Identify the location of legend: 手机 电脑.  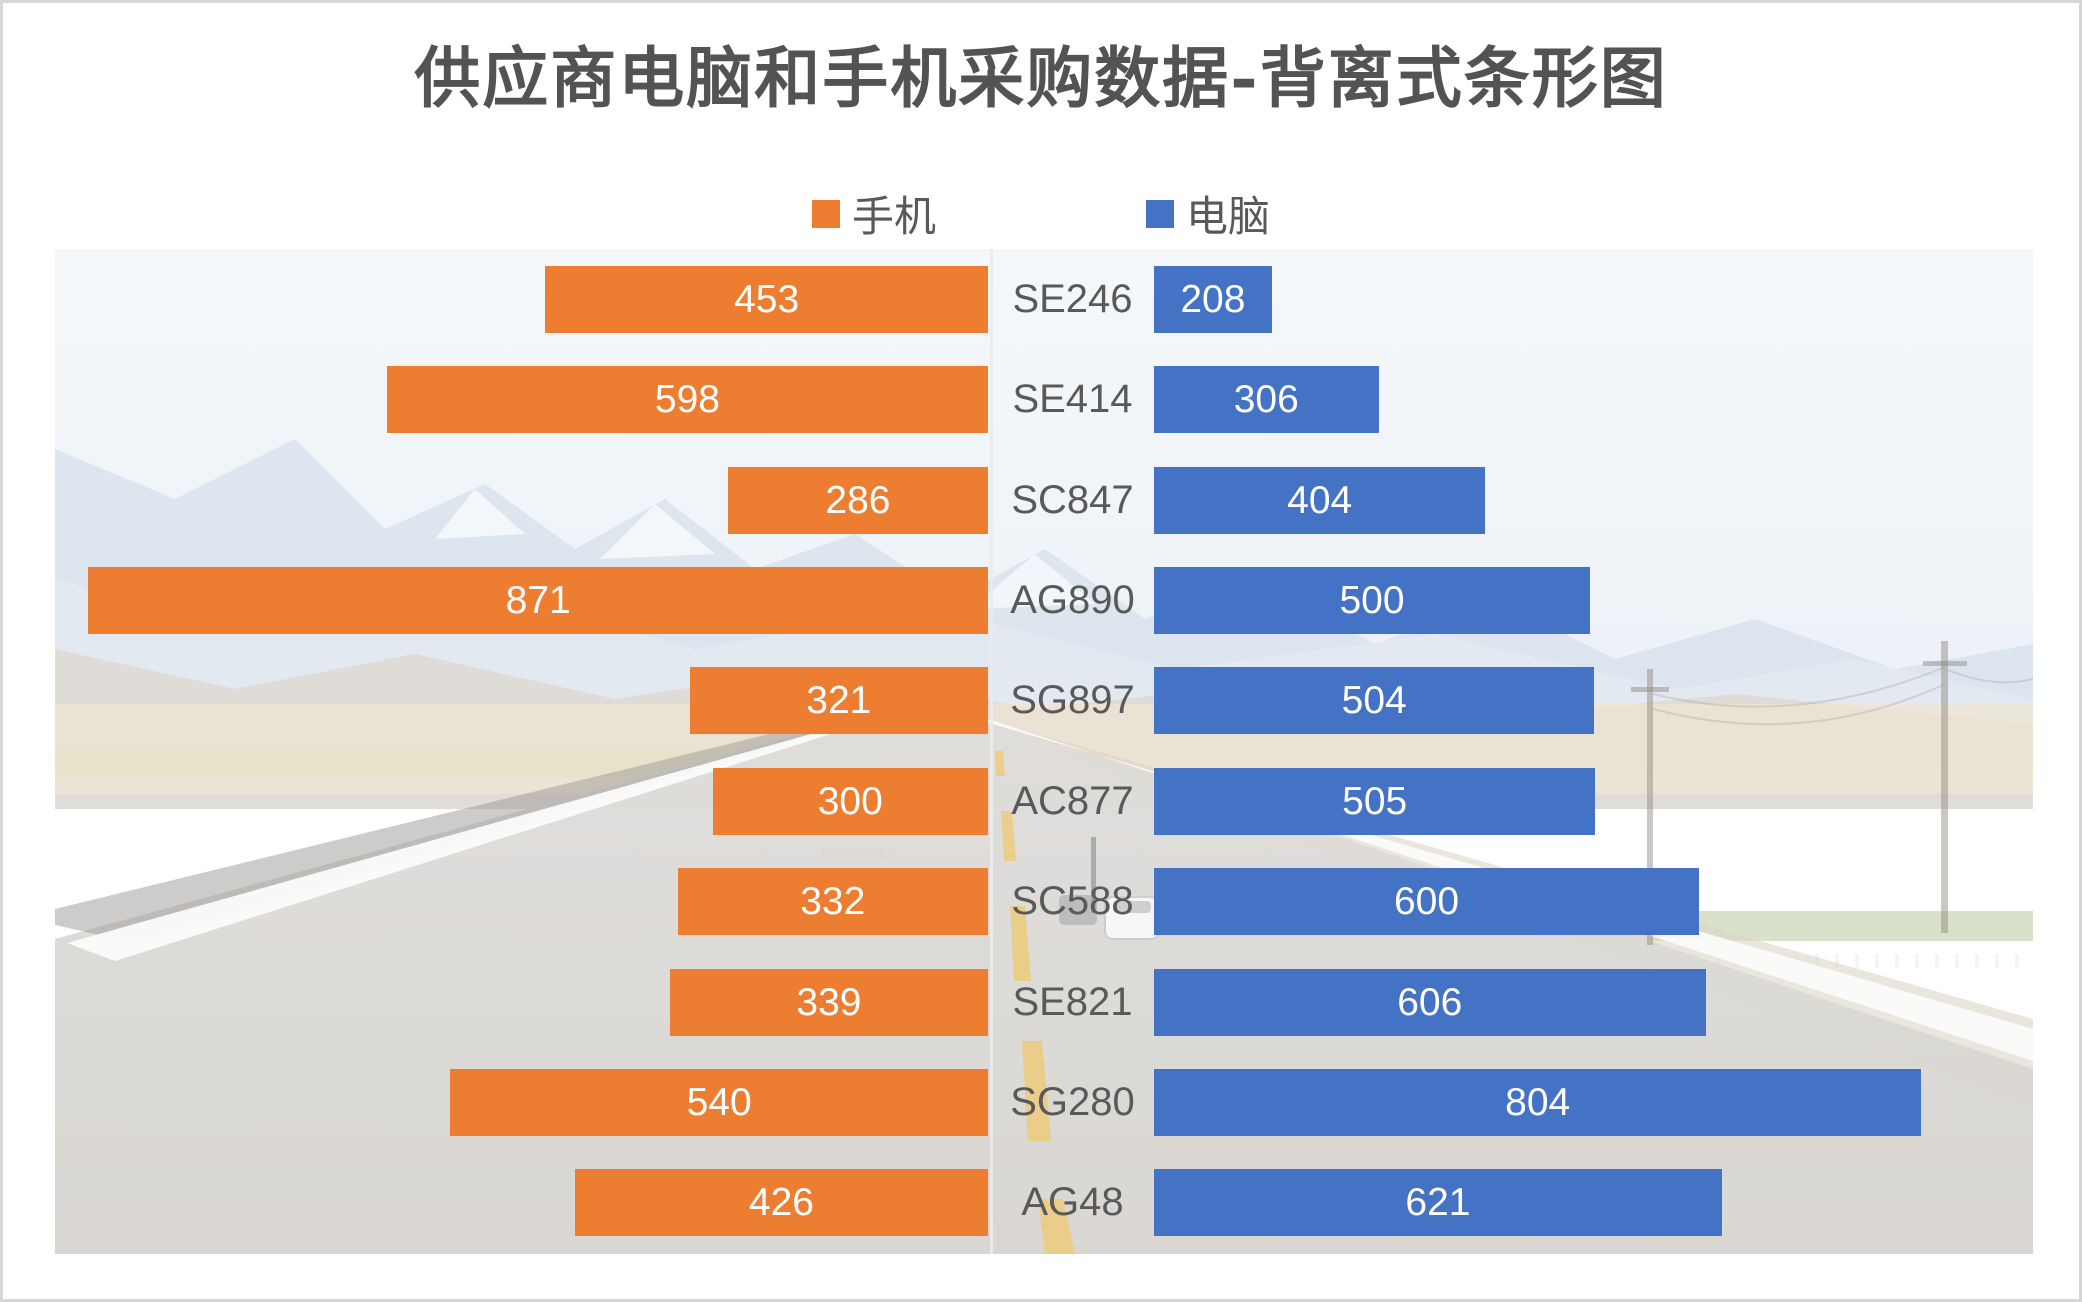
(1041, 213).